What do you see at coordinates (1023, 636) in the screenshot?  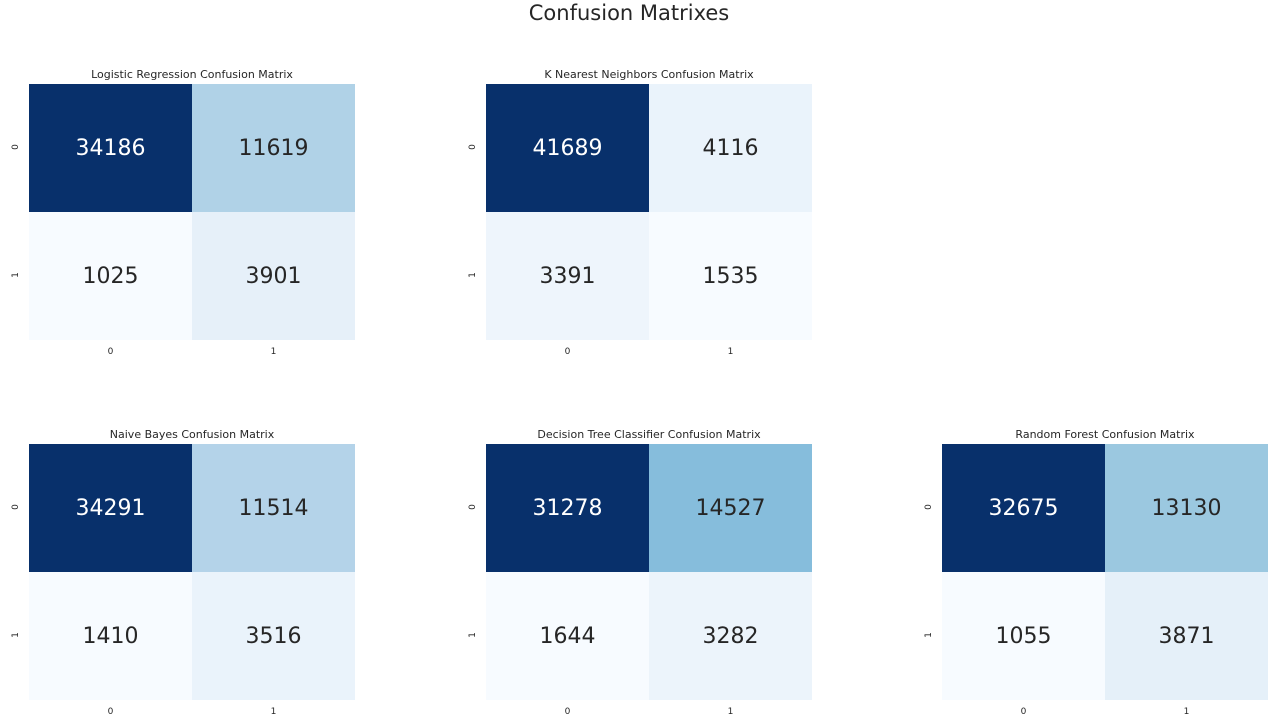 I see `heatmap-cell: 1055` at bounding box center [1023, 636].